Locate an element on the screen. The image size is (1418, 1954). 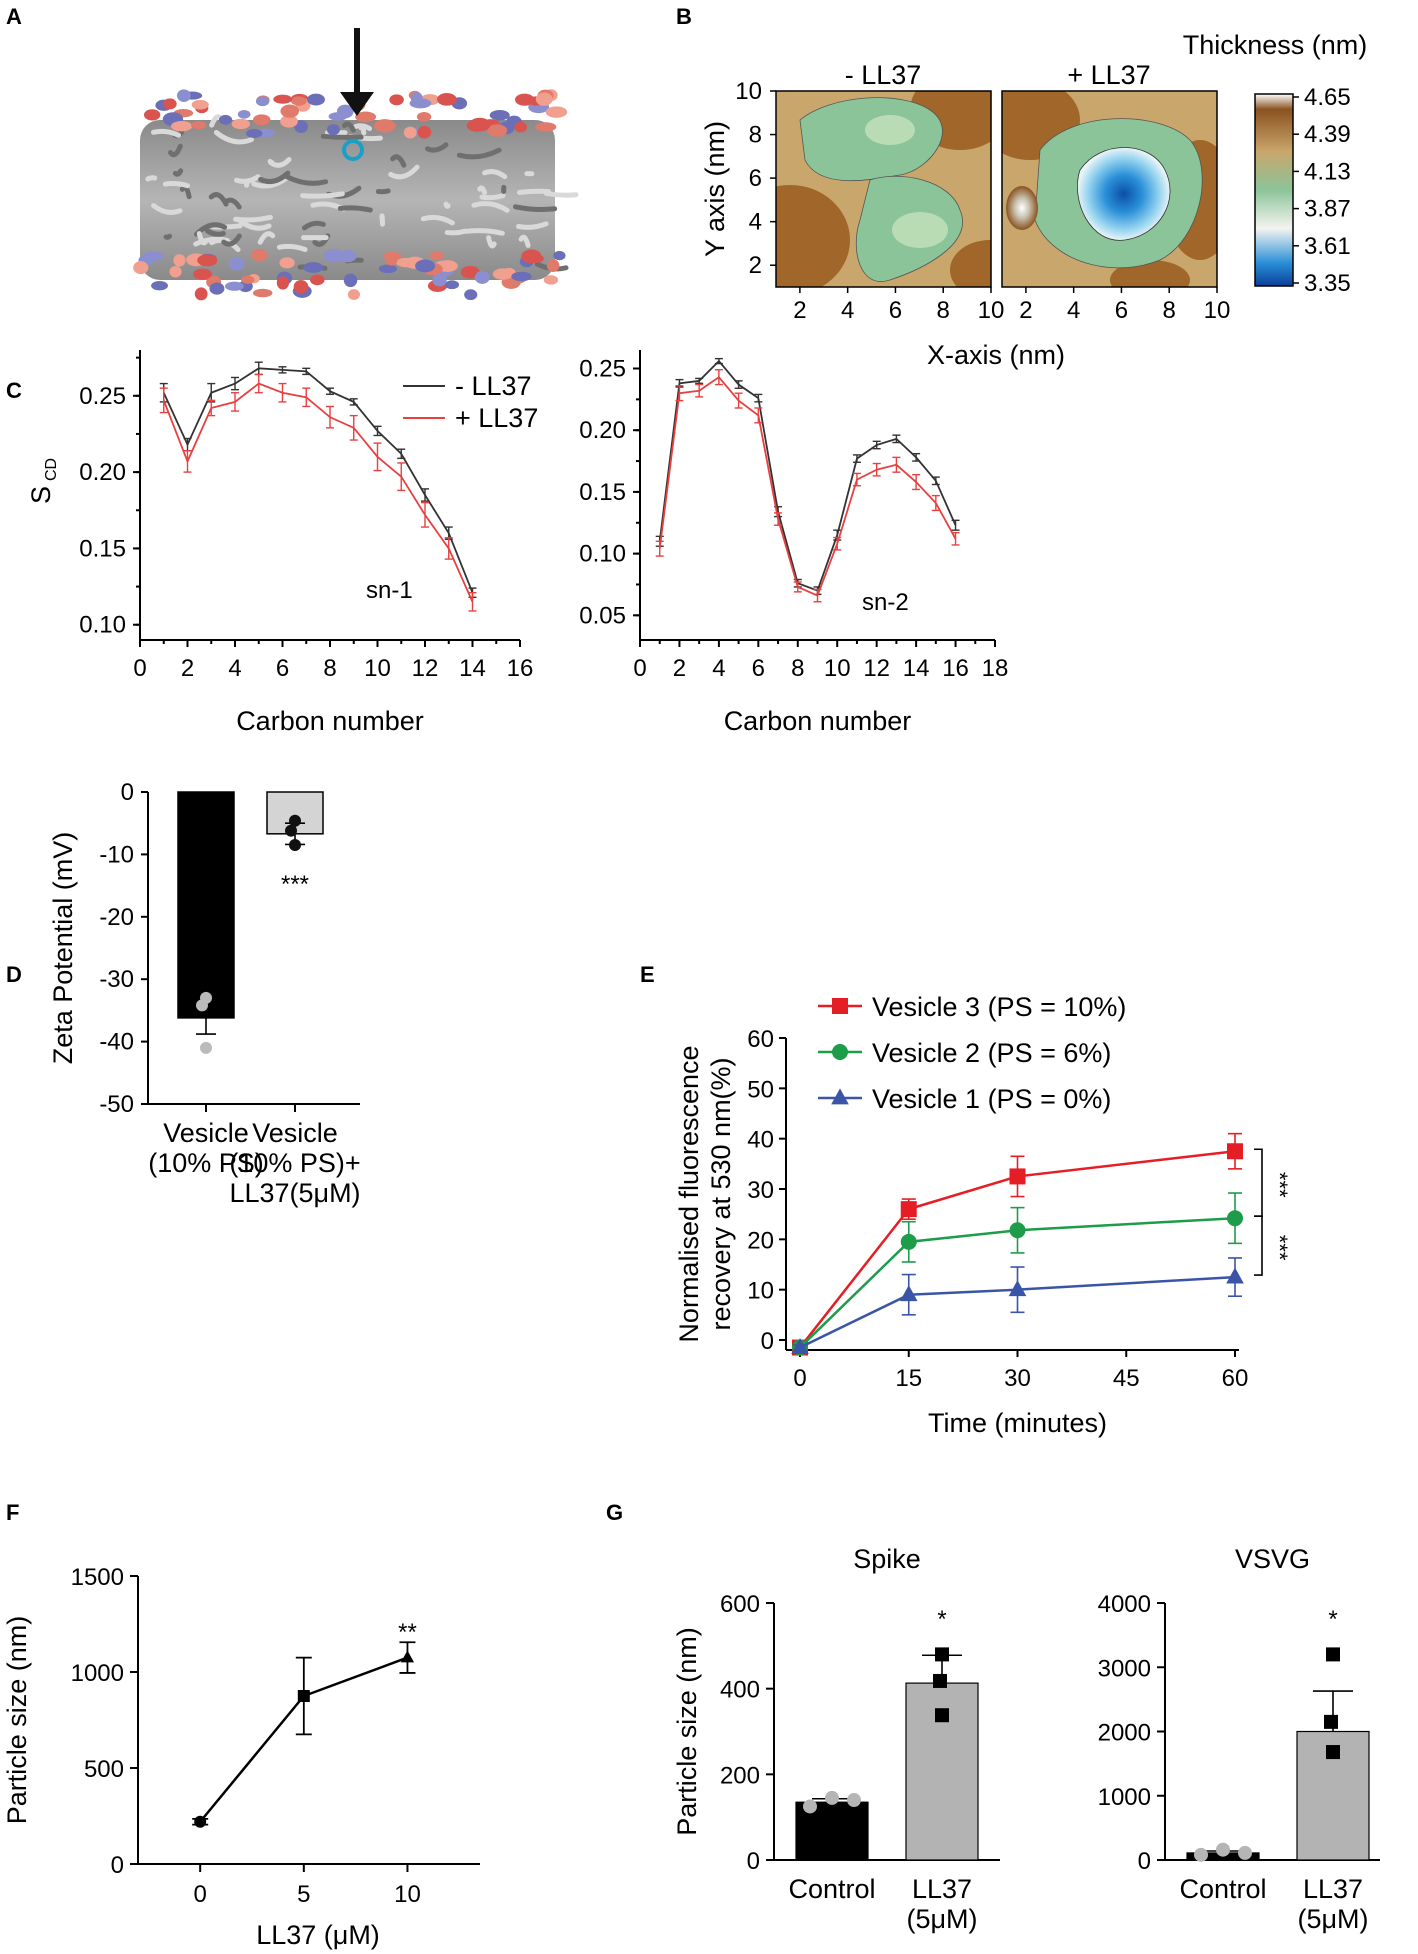
series-0-point is located at coordinates (1017, 1176).